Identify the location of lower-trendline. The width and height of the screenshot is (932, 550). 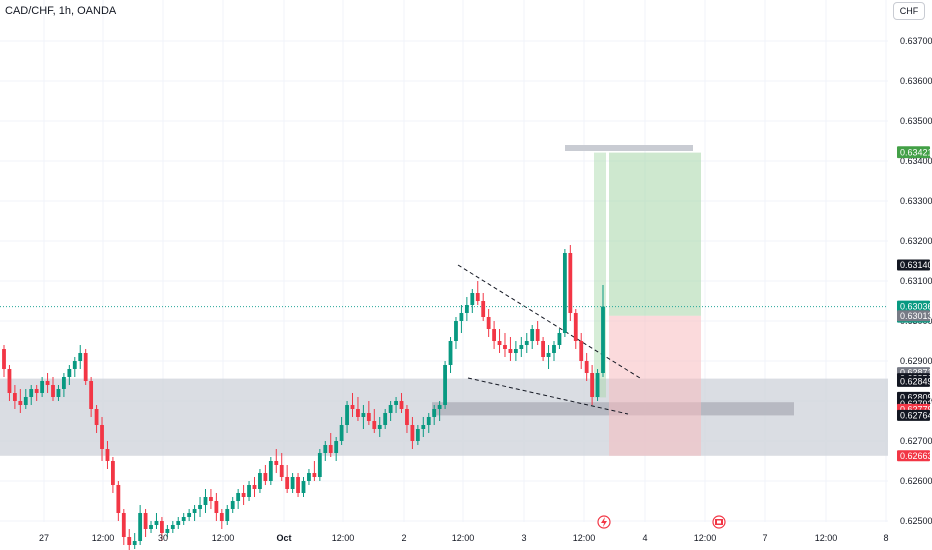
(548, 396).